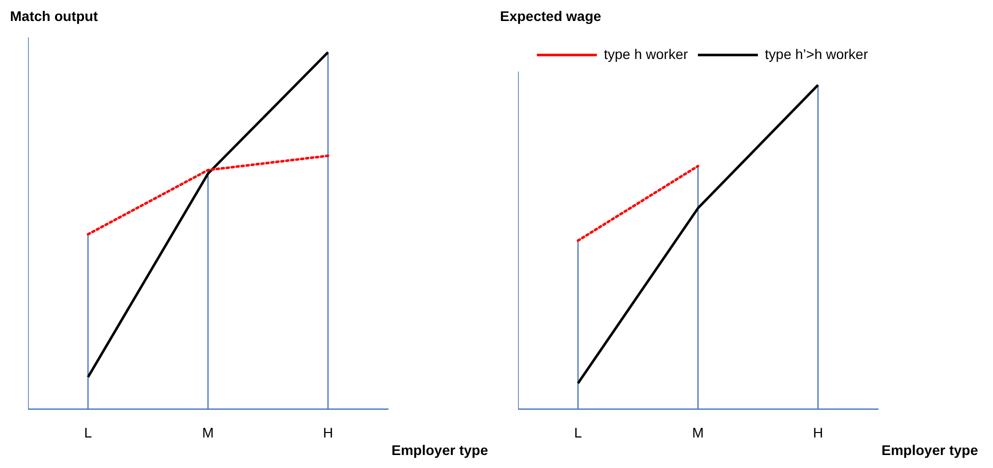 The width and height of the screenshot is (993, 468). What do you see at coordinates (551, 16) in the screenshot?
I see `y-axis-title: Expected wage` at bounding box center [551, 16].